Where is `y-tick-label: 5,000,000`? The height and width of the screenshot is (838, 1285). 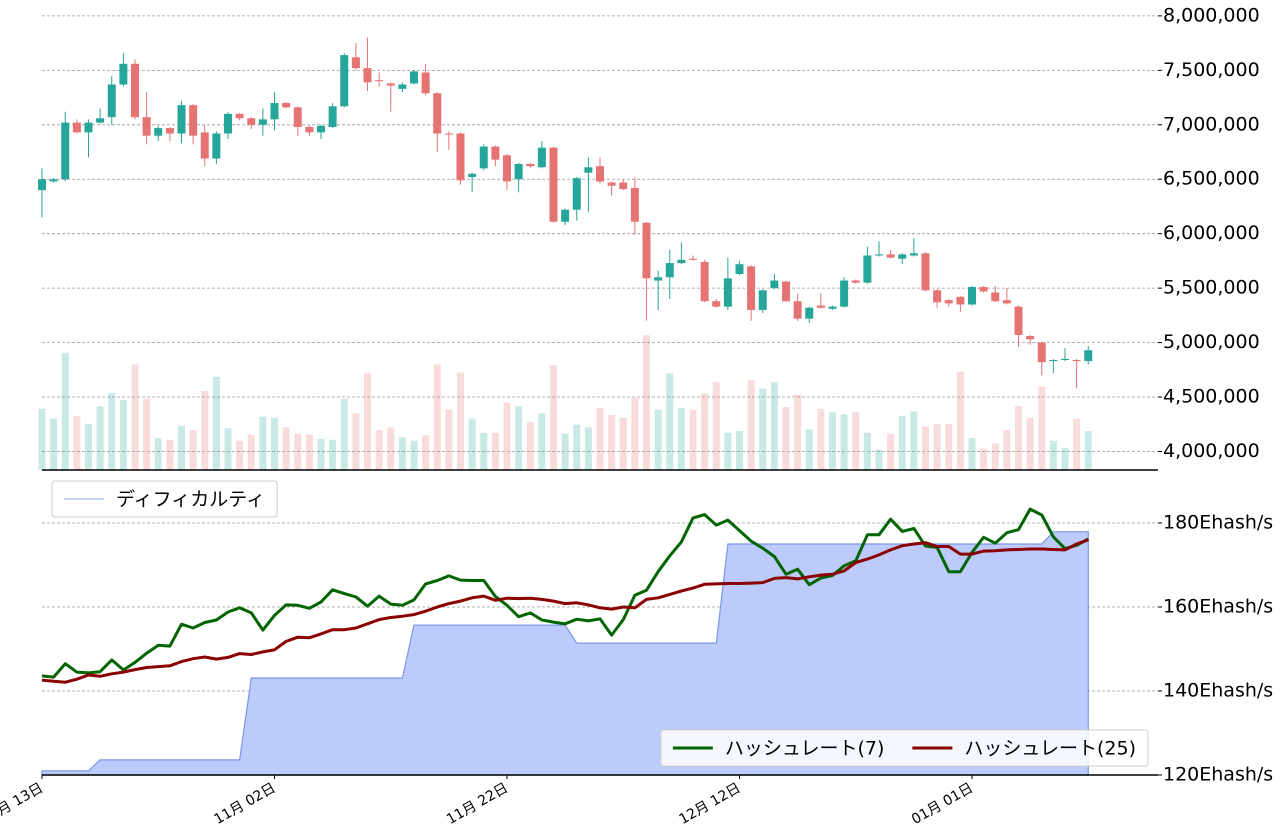 y-tick-label: 5,000,000 is located at coordinates (1211, 342).